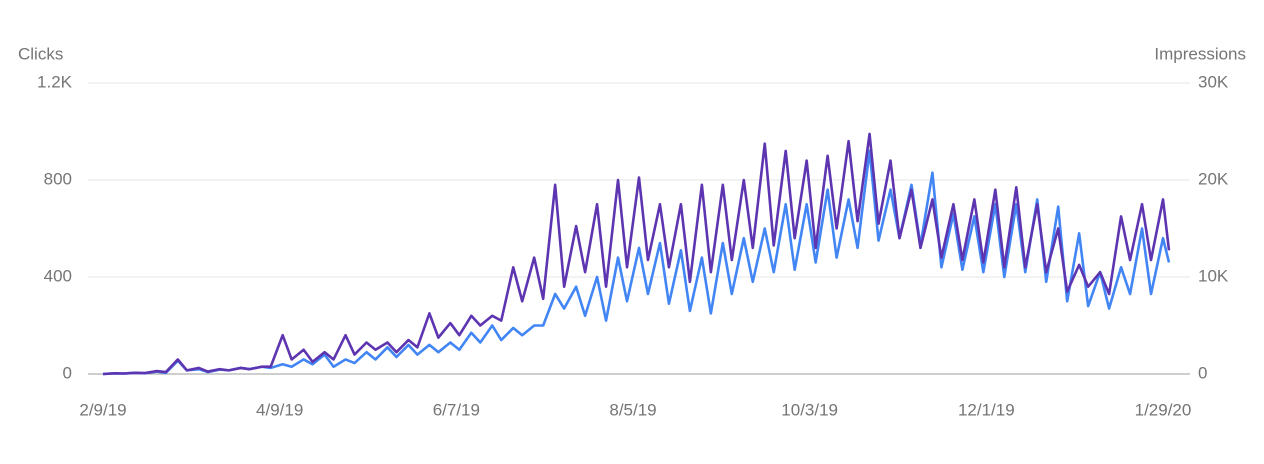 The height and width of the screenshot is (464, 1264). Describe the element at coordinates (1213, 178) in the screenshot. I see `y2-tick-label: 20K` at that location.